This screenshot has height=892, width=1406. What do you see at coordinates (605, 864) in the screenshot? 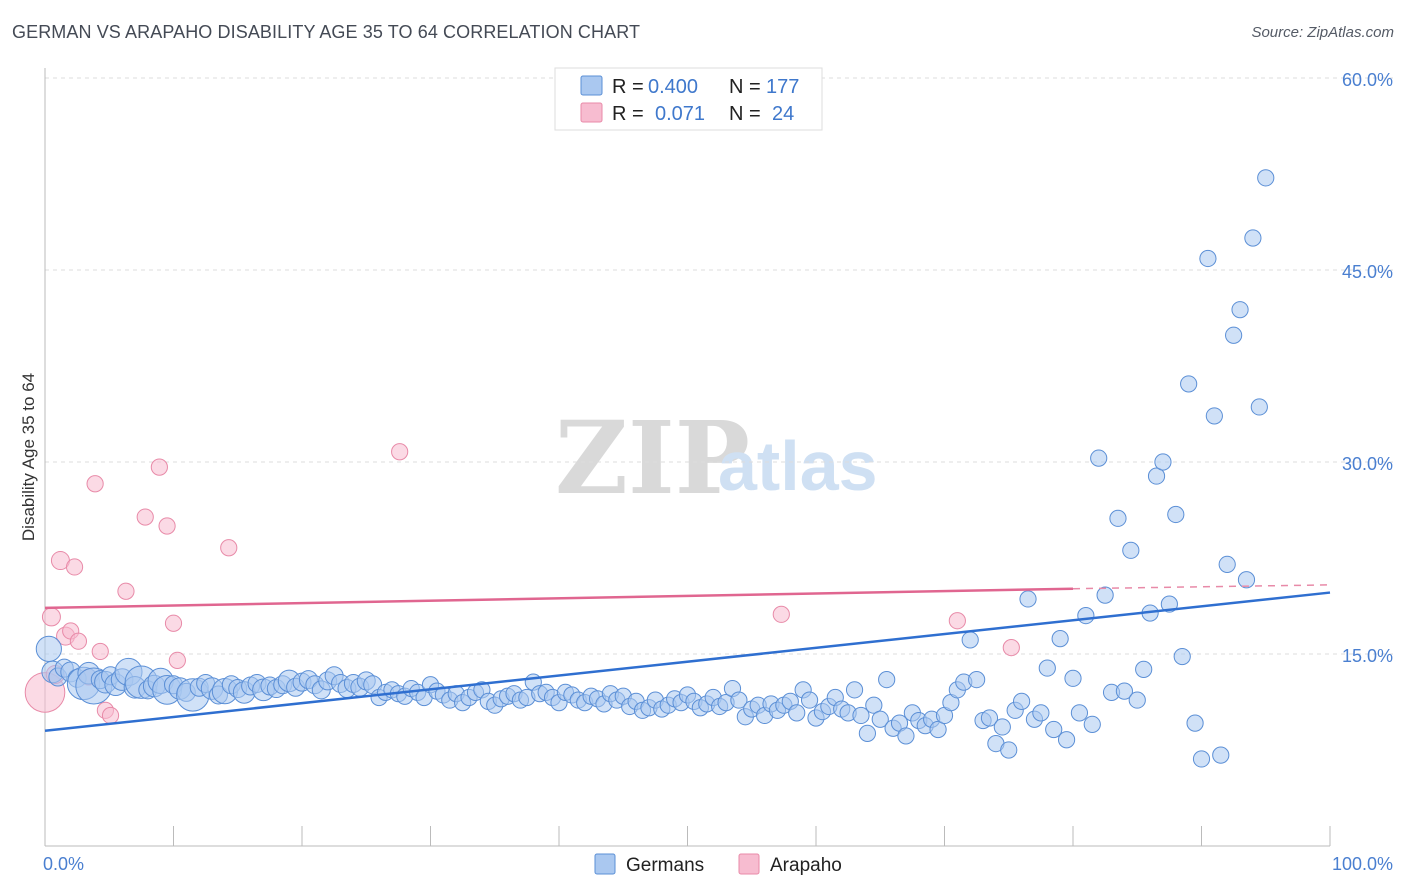
I see `series-legend-swatch-germans` at bounding box center [605, 864].